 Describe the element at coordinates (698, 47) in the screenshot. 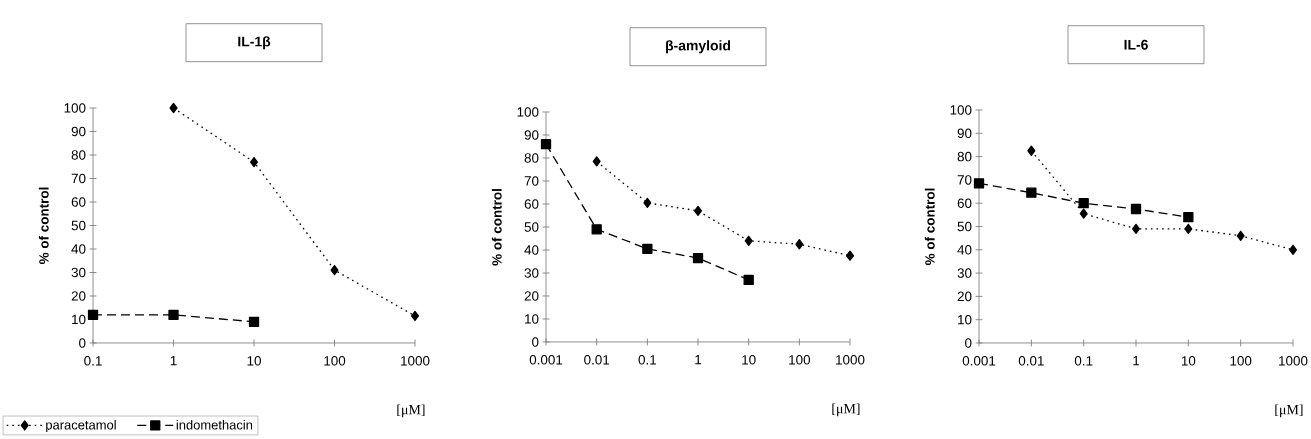

I see `chart-title: β-amyloid` at that location.